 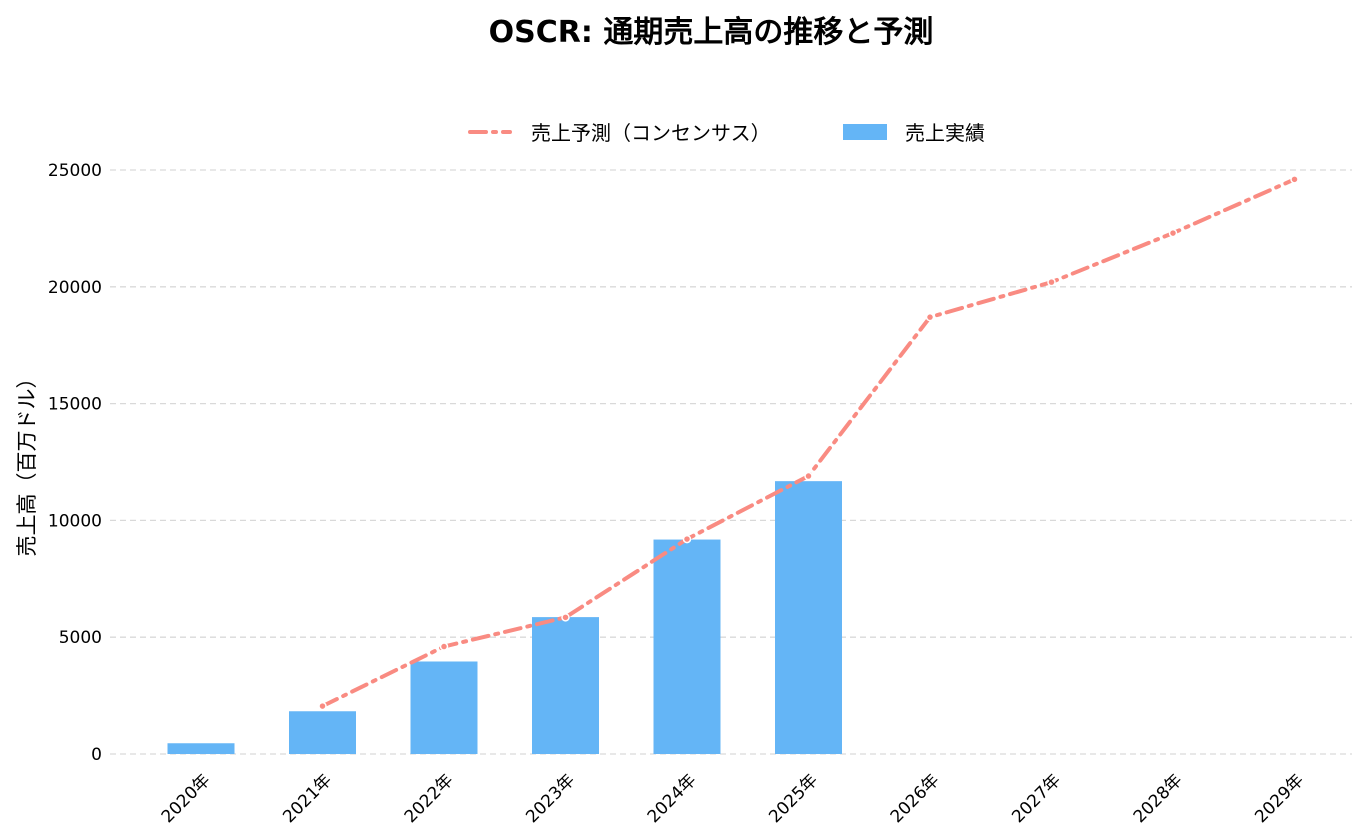 What do you see at coordinates (429, 798) in the screenshot?
I see `x-tick-label: 2022年` at bounding box center [429, 798].